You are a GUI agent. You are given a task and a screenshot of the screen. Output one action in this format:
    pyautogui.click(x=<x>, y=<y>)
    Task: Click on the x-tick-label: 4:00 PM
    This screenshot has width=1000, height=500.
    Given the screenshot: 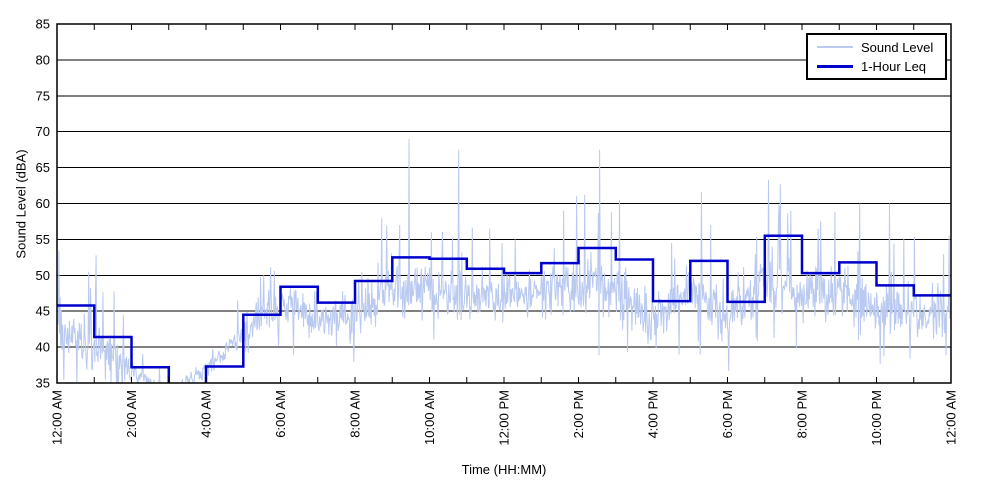 What is the action you would take?
    pyautogui.click(x=653, y=414)
    